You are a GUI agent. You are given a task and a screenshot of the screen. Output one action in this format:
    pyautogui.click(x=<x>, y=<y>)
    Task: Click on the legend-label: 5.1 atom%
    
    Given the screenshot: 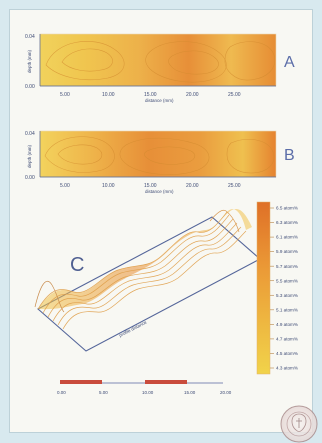 What is the action you would take?
    pyautogui.click(x=287, y=309)
    